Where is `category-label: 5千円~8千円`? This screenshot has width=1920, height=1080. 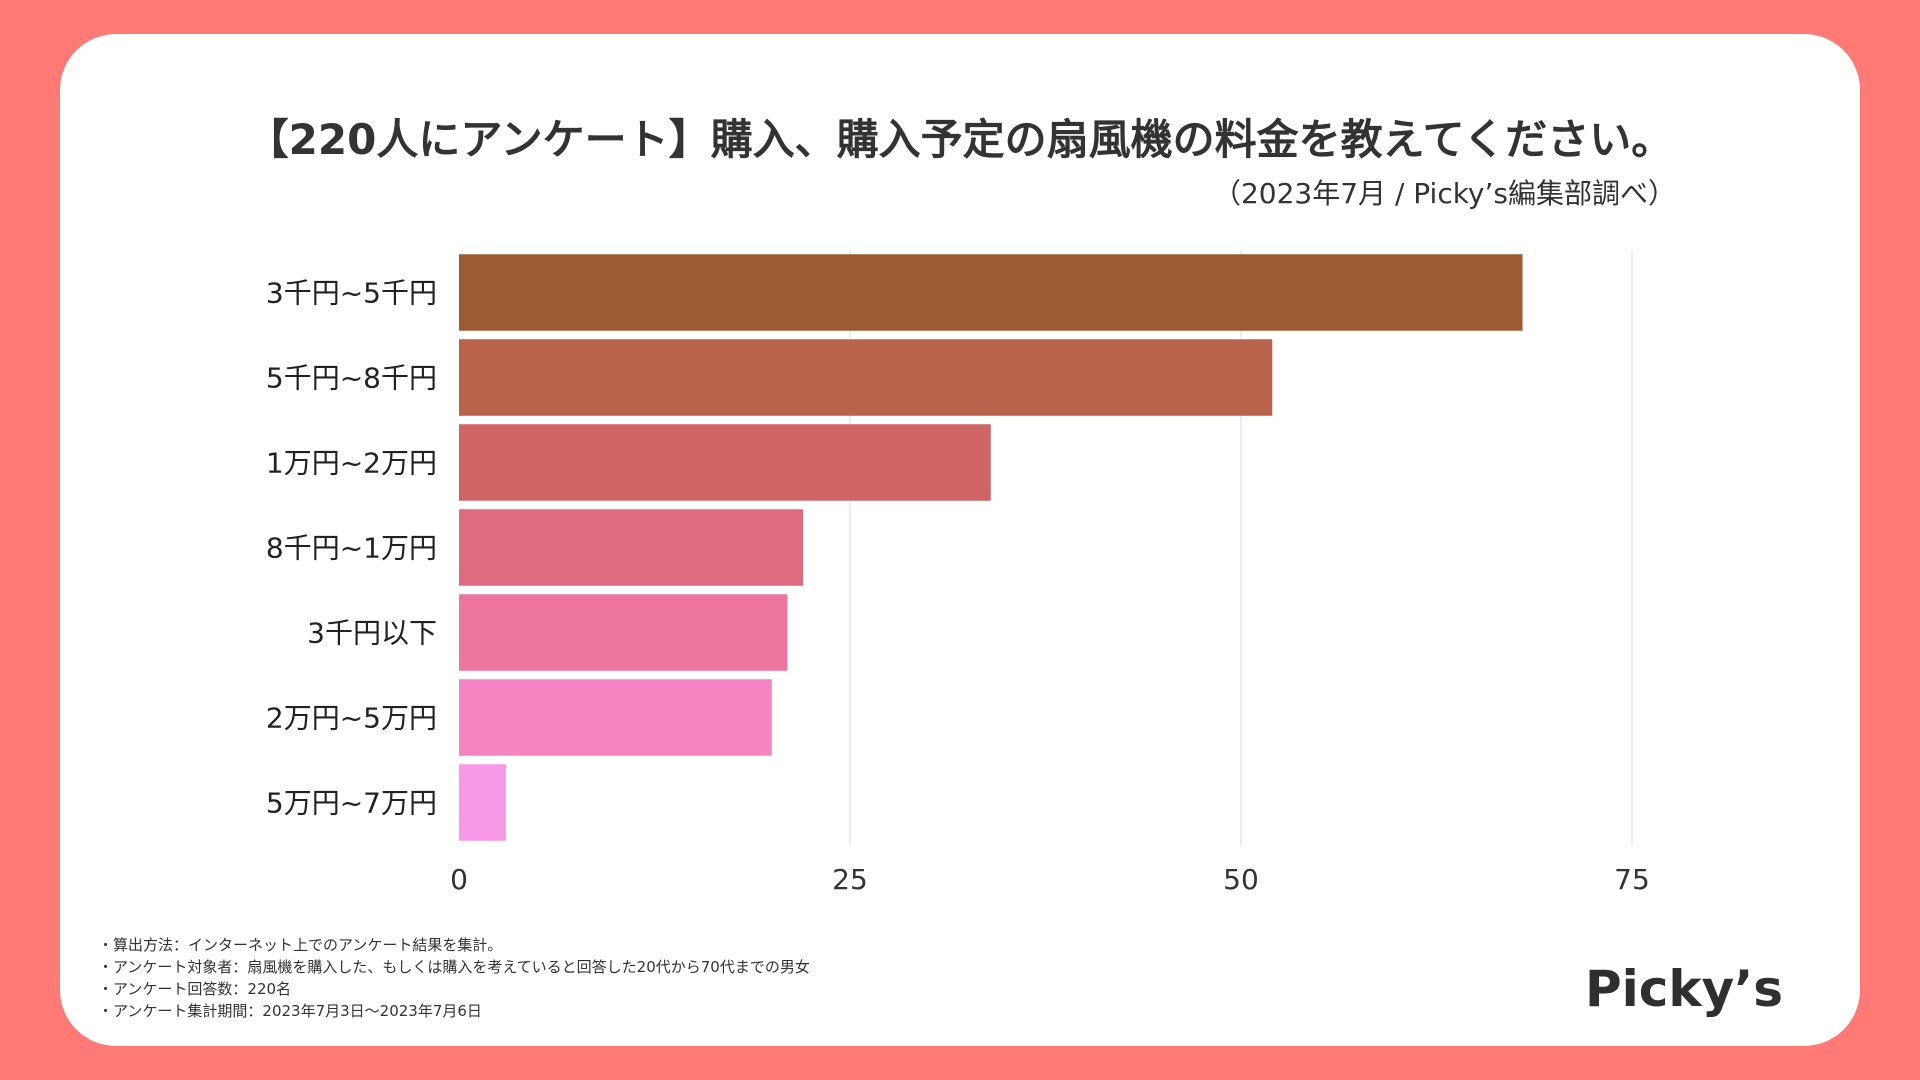 category-label: 5千円~8千円 is located at coordinates (351, 378).